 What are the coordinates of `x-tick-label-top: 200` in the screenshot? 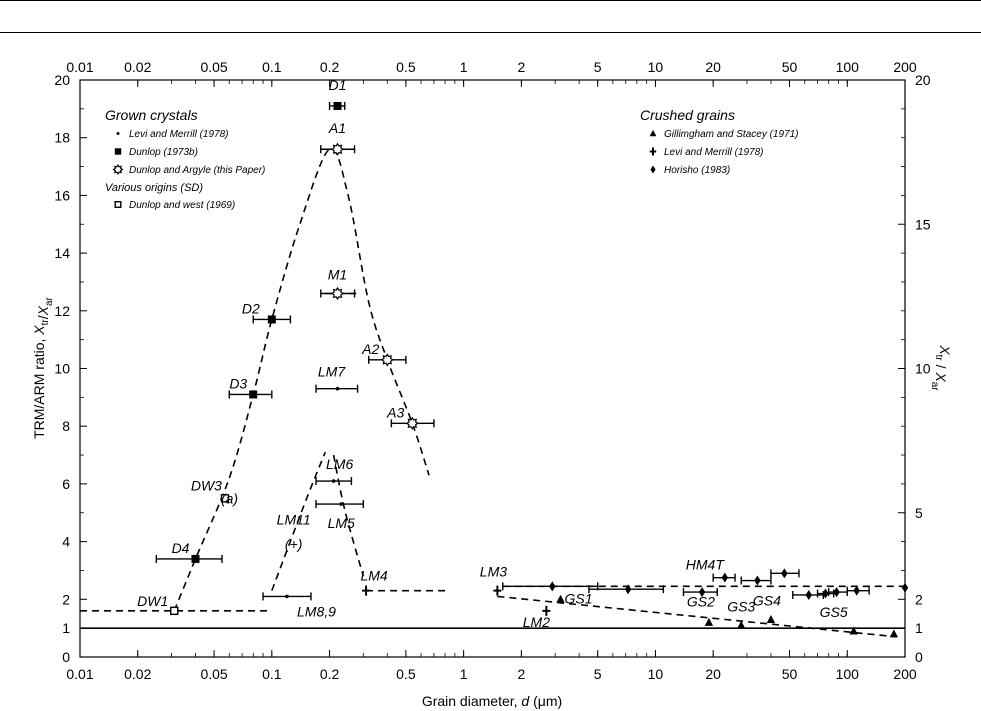 It's located at (905, 67).